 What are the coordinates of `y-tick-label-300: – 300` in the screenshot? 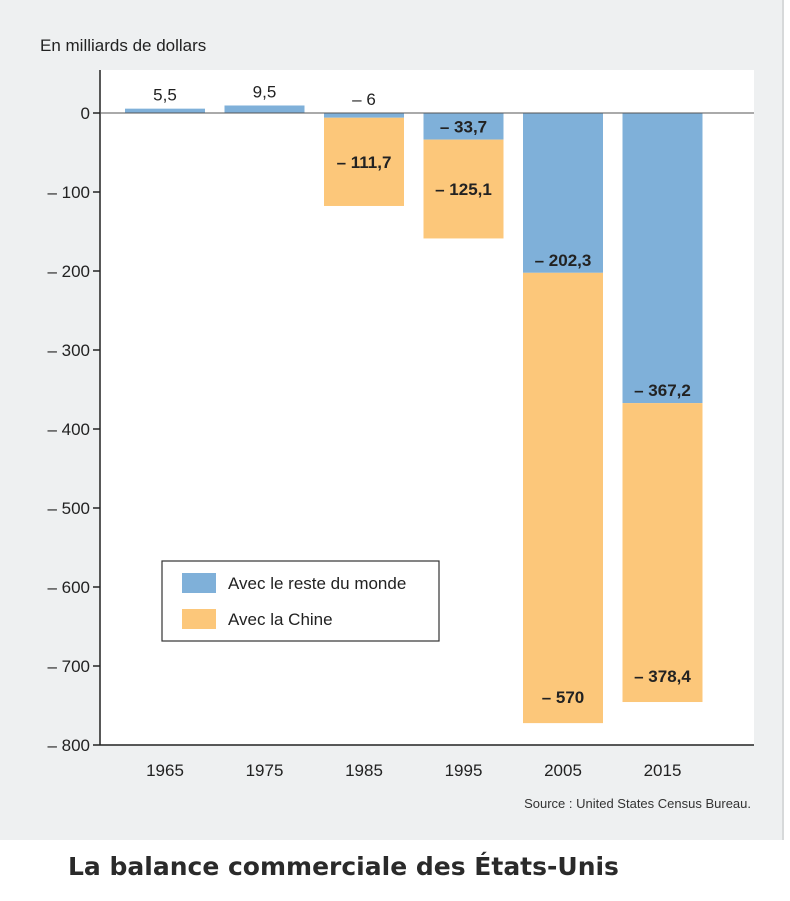 It's located at (68, 350).